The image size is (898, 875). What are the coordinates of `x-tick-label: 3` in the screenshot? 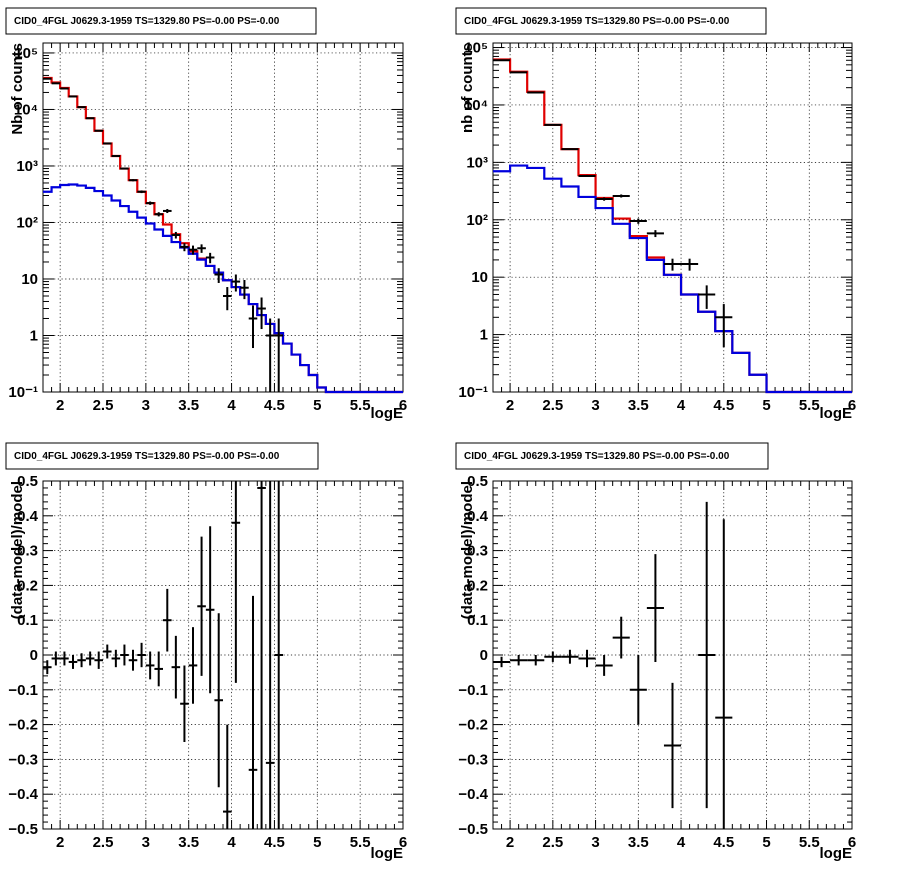 It's located at (595, 842).